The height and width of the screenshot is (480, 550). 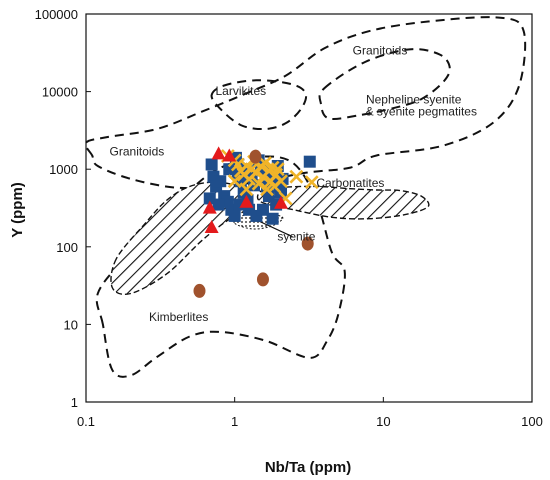 What do you see at coordinates (275, 229) in the screenshot?
I see `syenite-pointer` at bounding box center [275, 229].